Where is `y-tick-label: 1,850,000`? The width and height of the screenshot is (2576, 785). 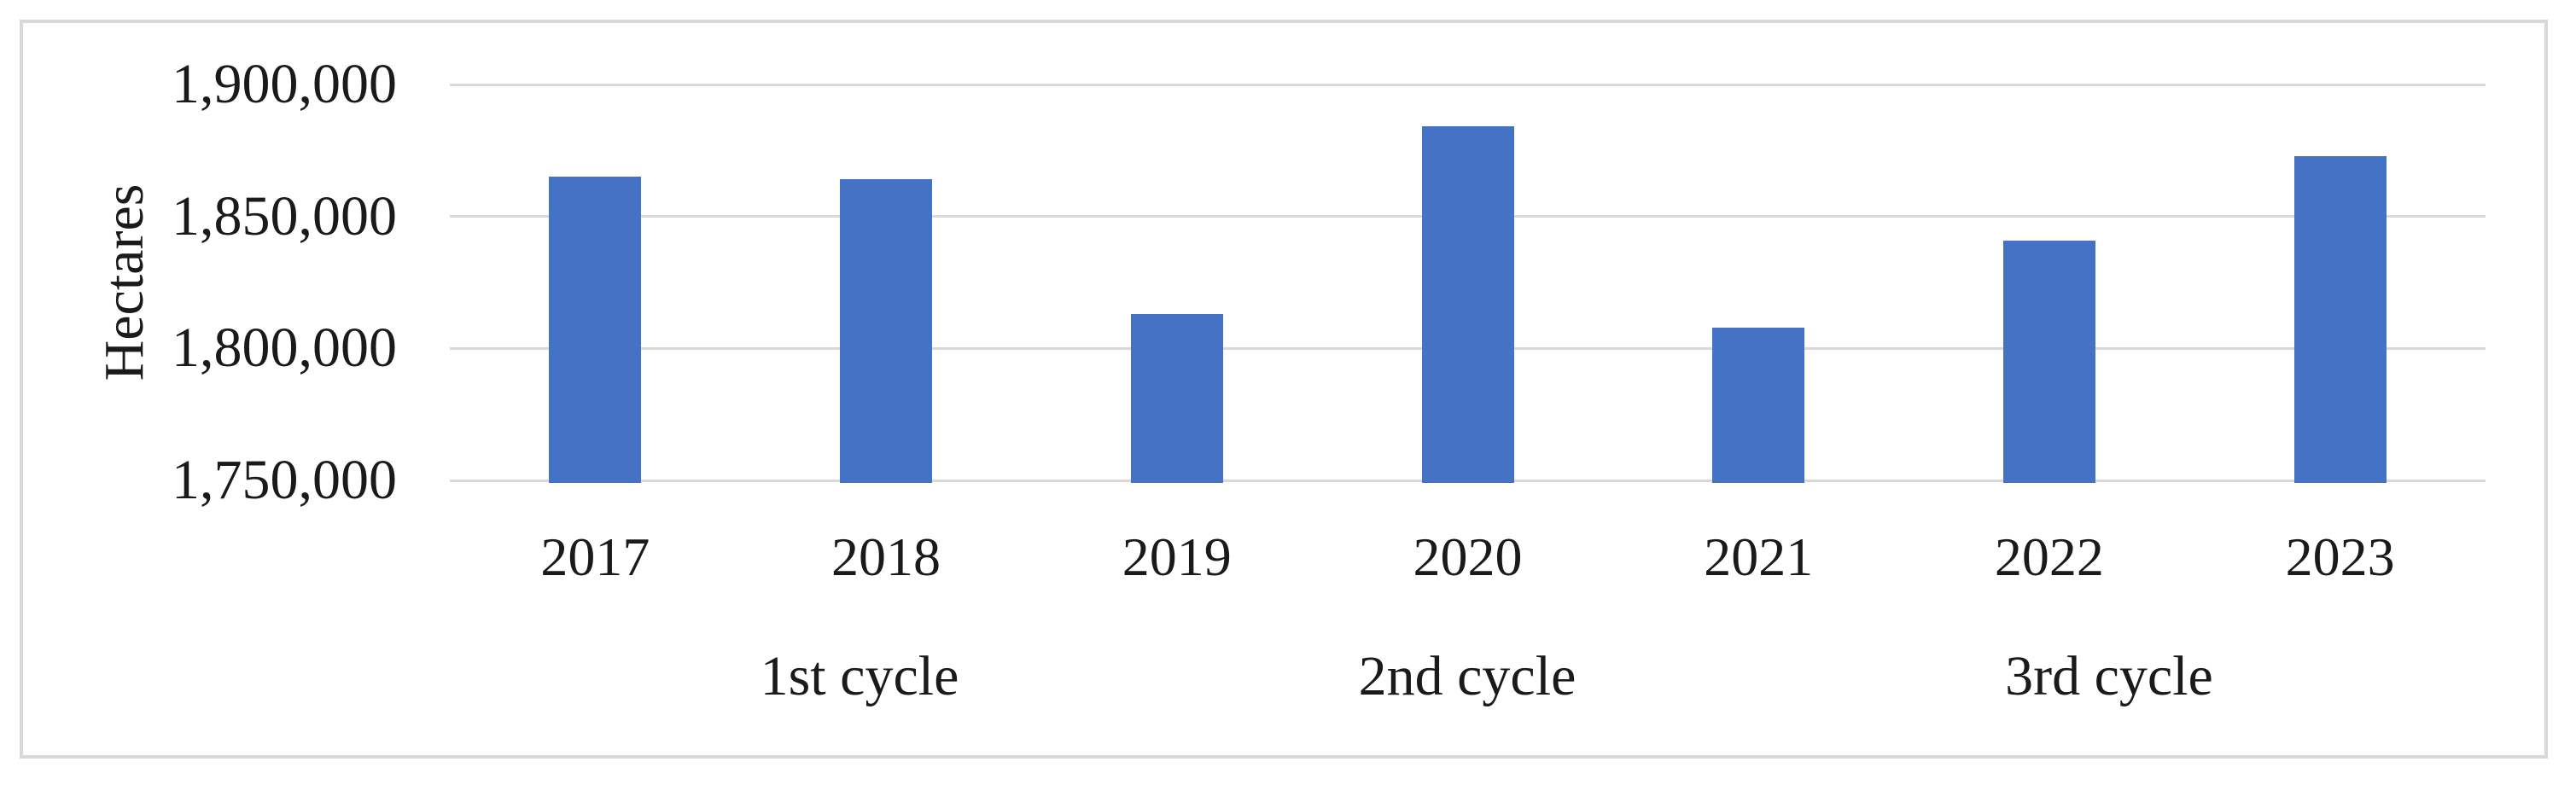
y-tick-label: 1,850,000 is located at coordinates (284, 215).